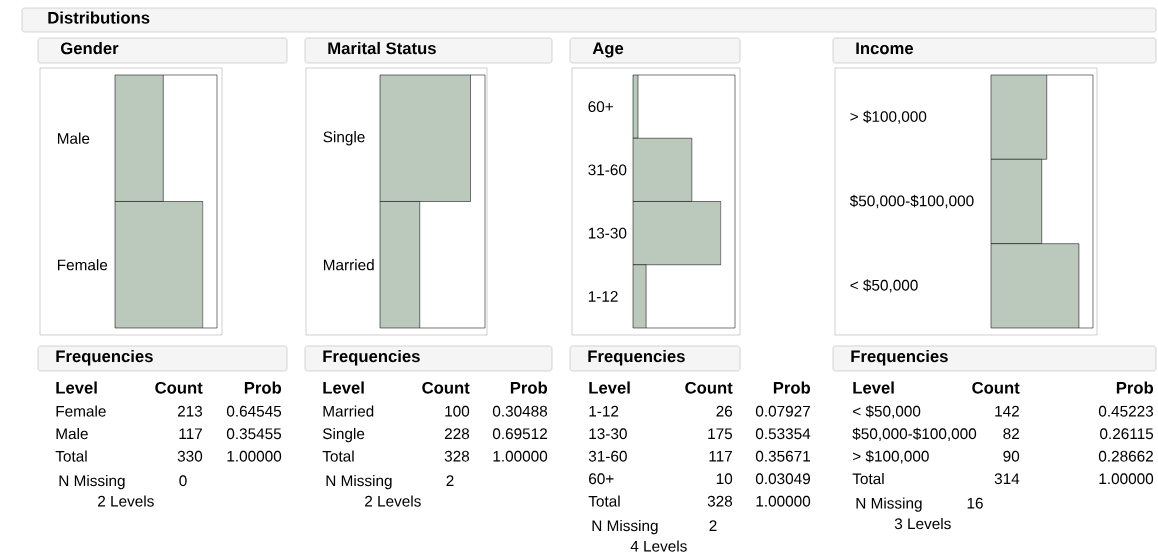  What do you see at coordinates (457, 411) in the screenshot?
I see `text: 100` at bounding box center [457, 411].